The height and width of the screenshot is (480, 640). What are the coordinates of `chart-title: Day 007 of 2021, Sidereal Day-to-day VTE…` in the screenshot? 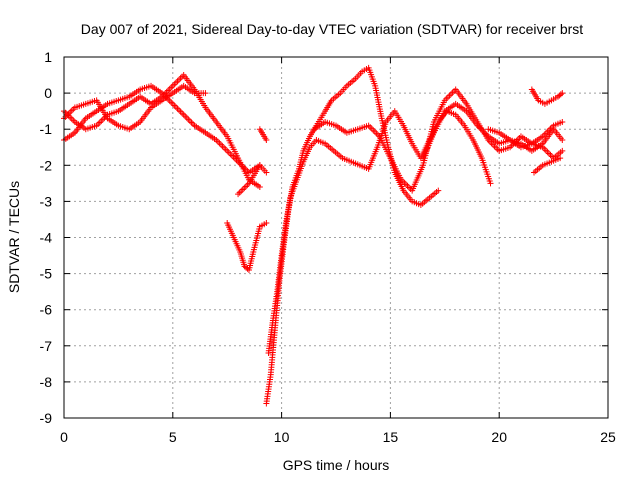 It's located at (332, 29).